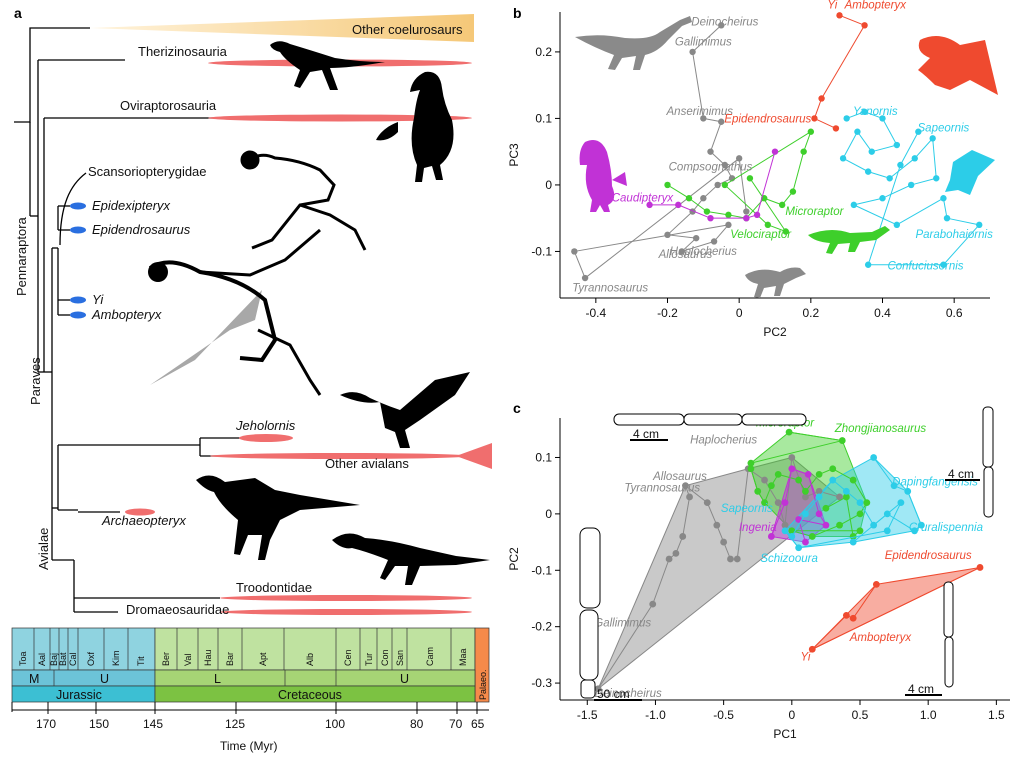 The width and height of the screenshot is (1024, 760). I want to click on archaeopteryx-range, so click(140, 512).